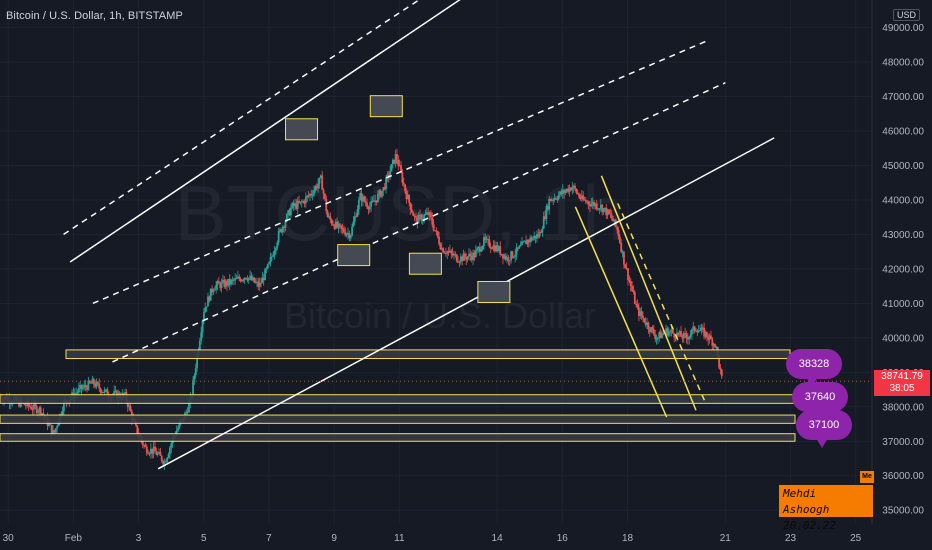 Image resolution: width=932 pixels, height=550 pixels. Describe the element at coordinates (94, 16) in the screenshot. I see `symbol-title: Bitcoin / U.S. Dollar, 1h, BITSTAMP` at that location.